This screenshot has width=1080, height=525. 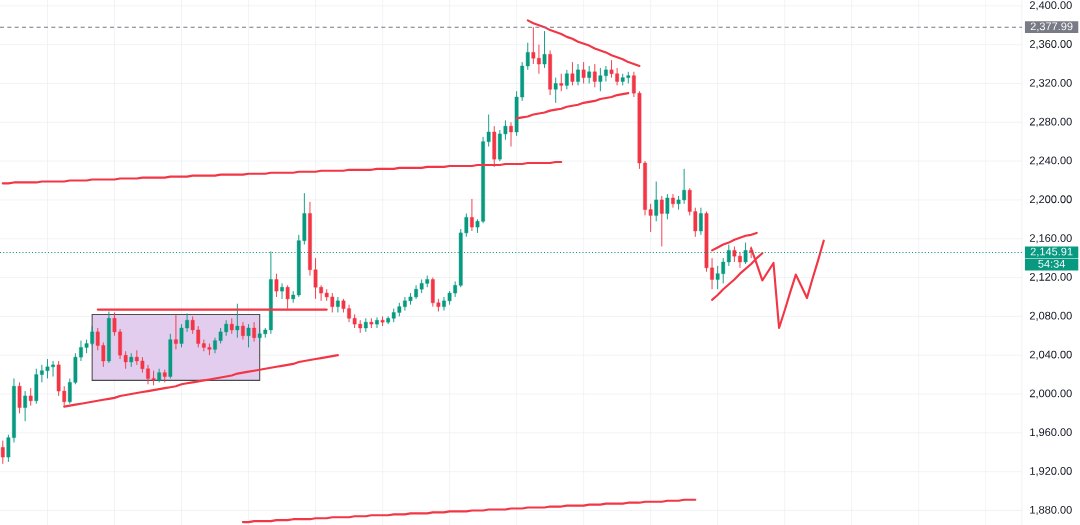 I want to click on y-tick-label: 2,400.00, so click(x=1050, y=6).